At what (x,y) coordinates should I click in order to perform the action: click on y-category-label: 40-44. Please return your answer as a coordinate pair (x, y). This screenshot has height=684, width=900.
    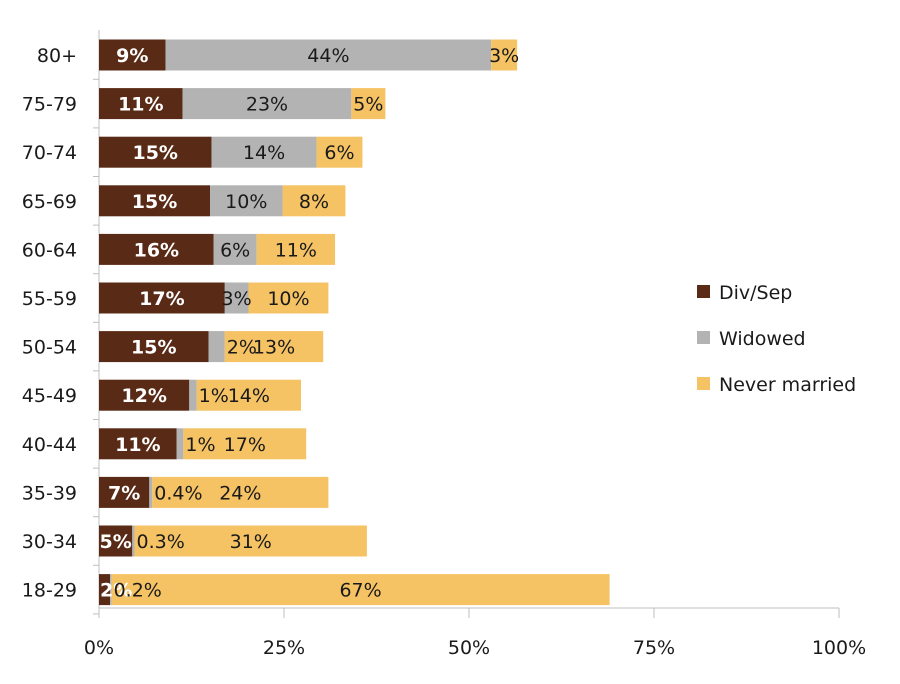
    Looking at the image, I should click on (49, 445).